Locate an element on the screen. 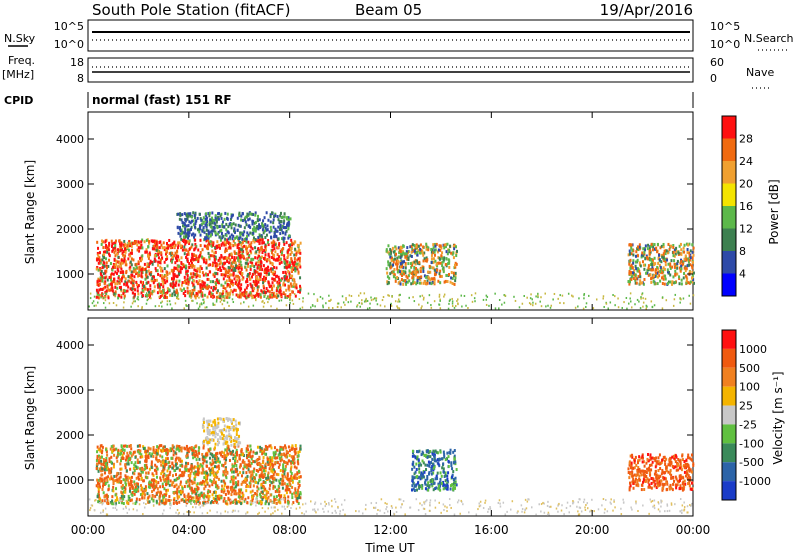  power-colorbar-segment is located at coordinates (729, 149).